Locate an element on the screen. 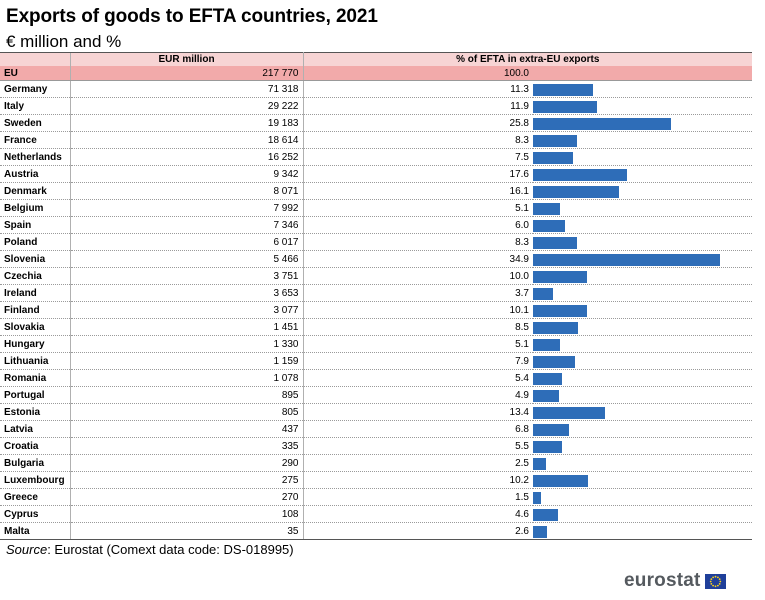 Image resolution: width=765 pixels, height=600 pixels. country-row: Poland 6 017 8.3 is located at coordinates (376, 242).